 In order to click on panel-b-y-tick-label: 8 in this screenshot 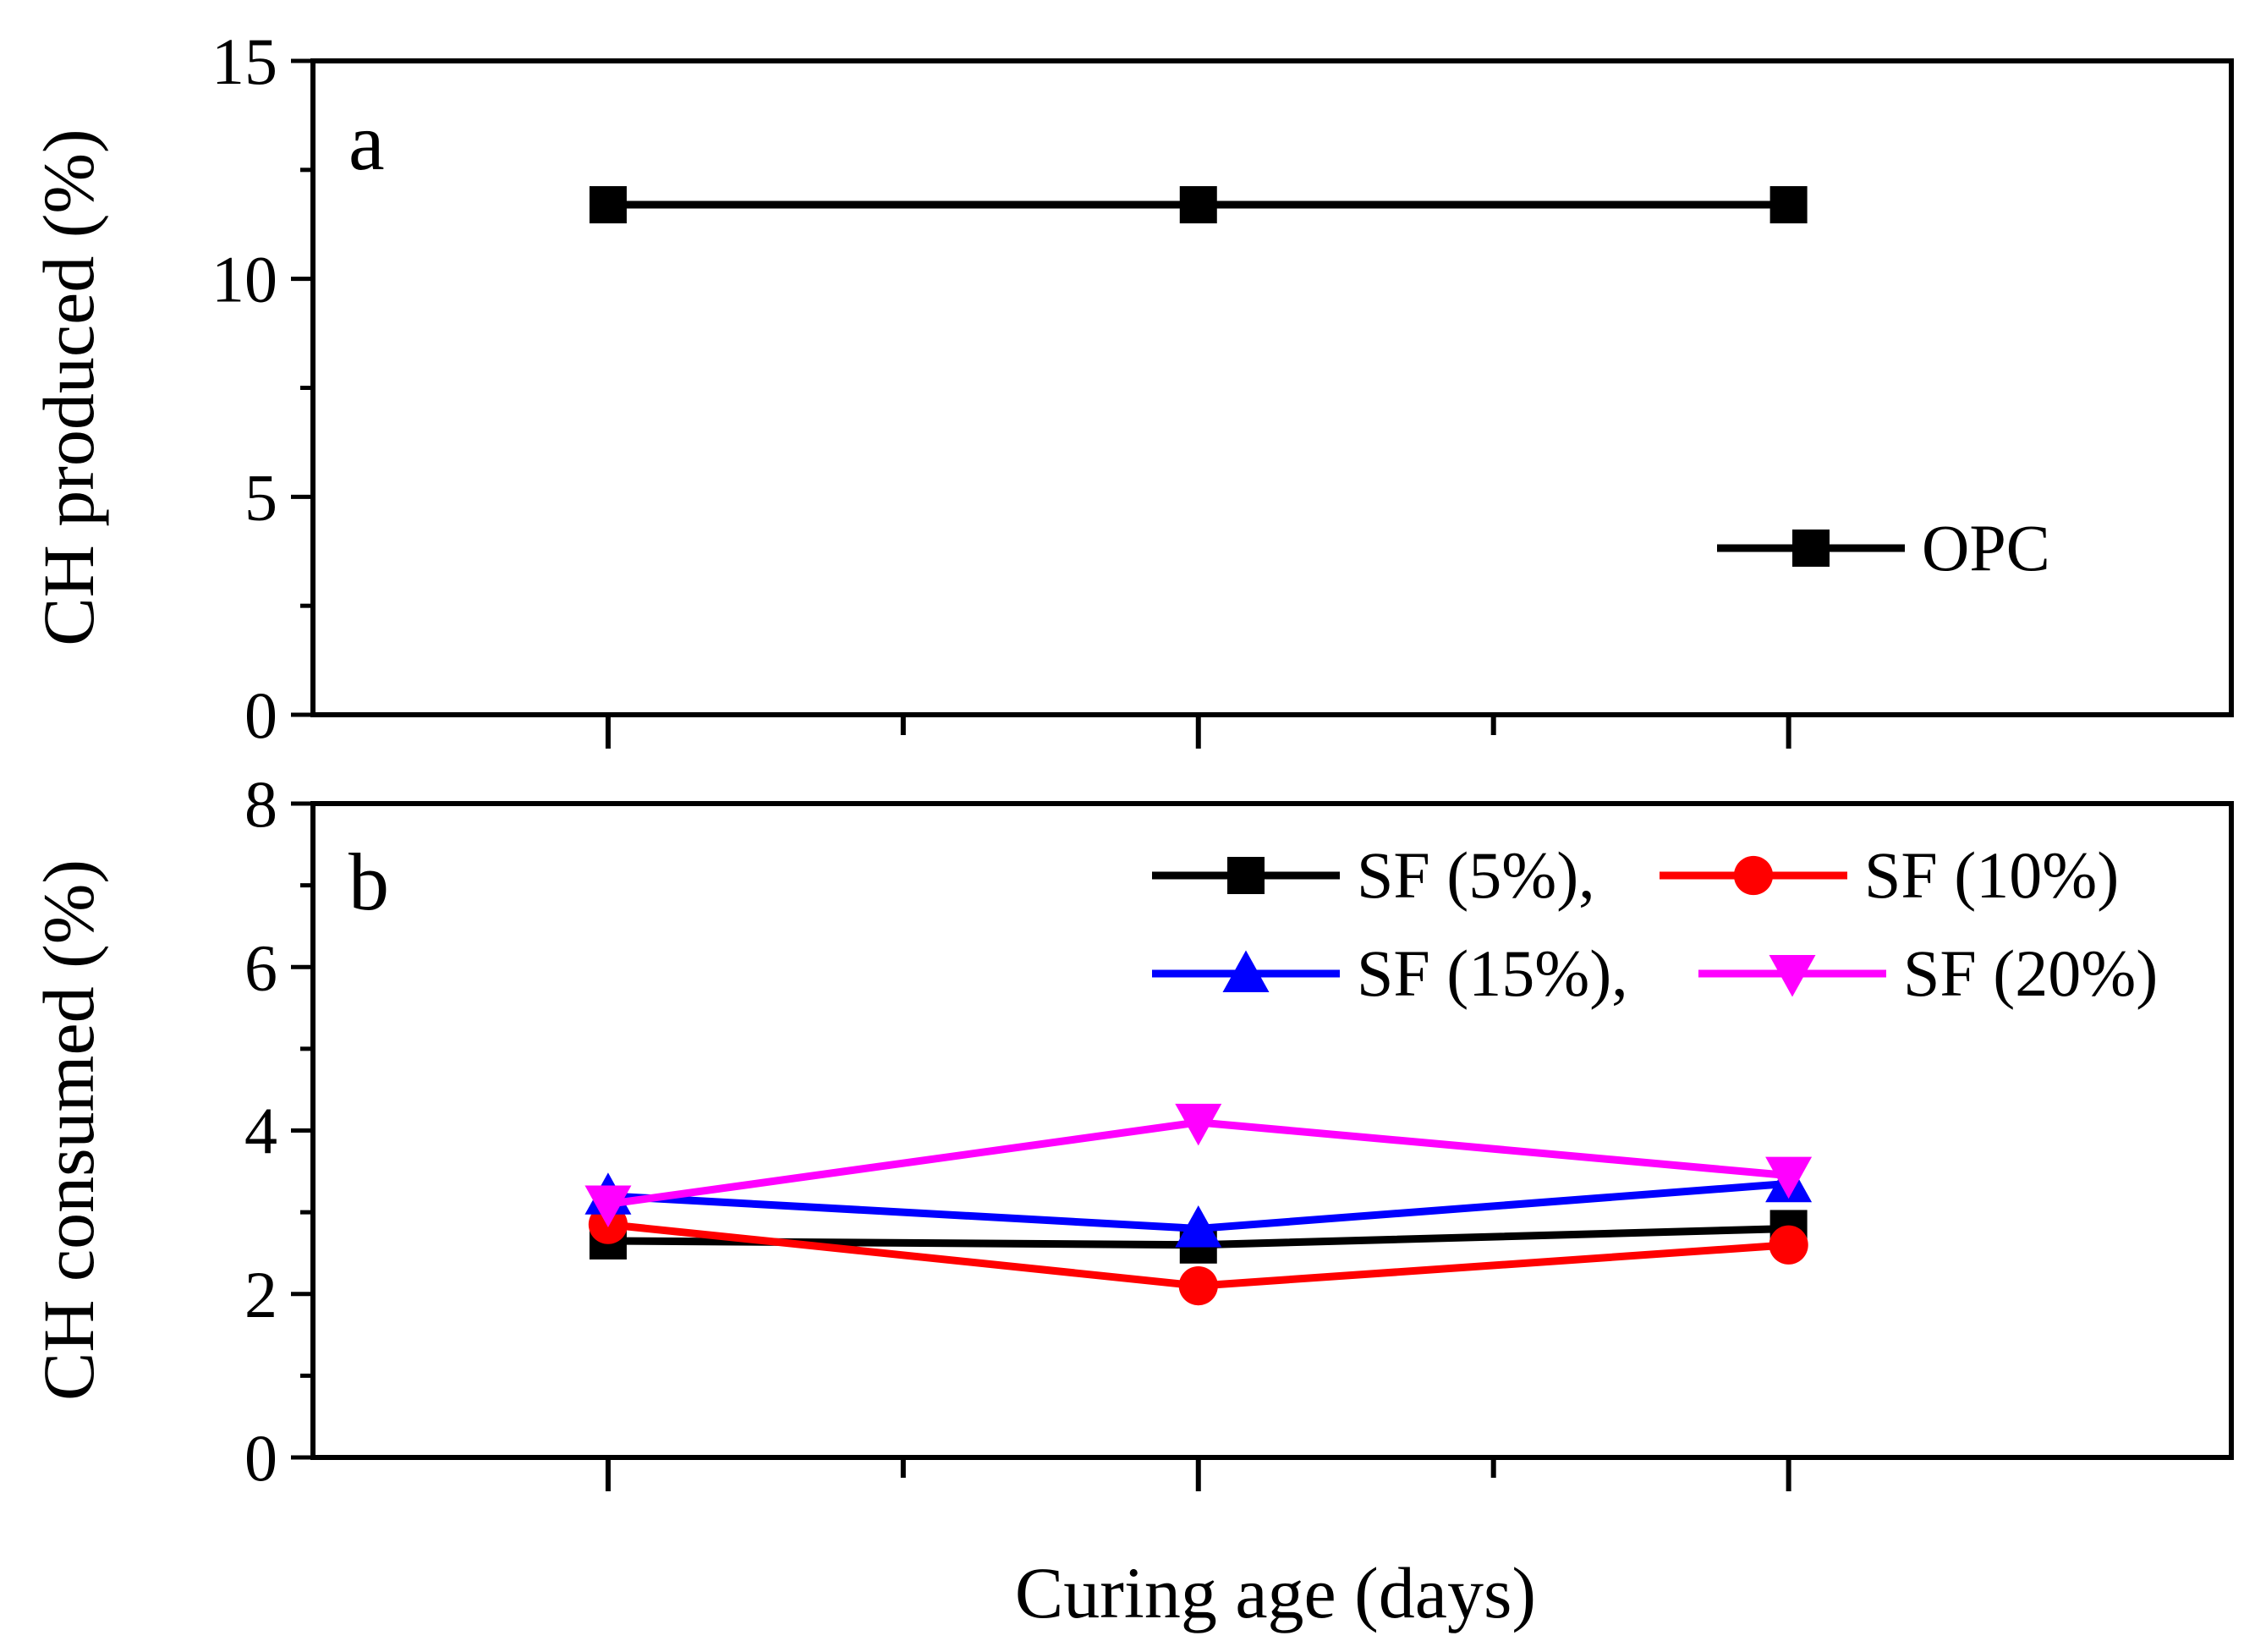, I will do `click(260, 804)`.